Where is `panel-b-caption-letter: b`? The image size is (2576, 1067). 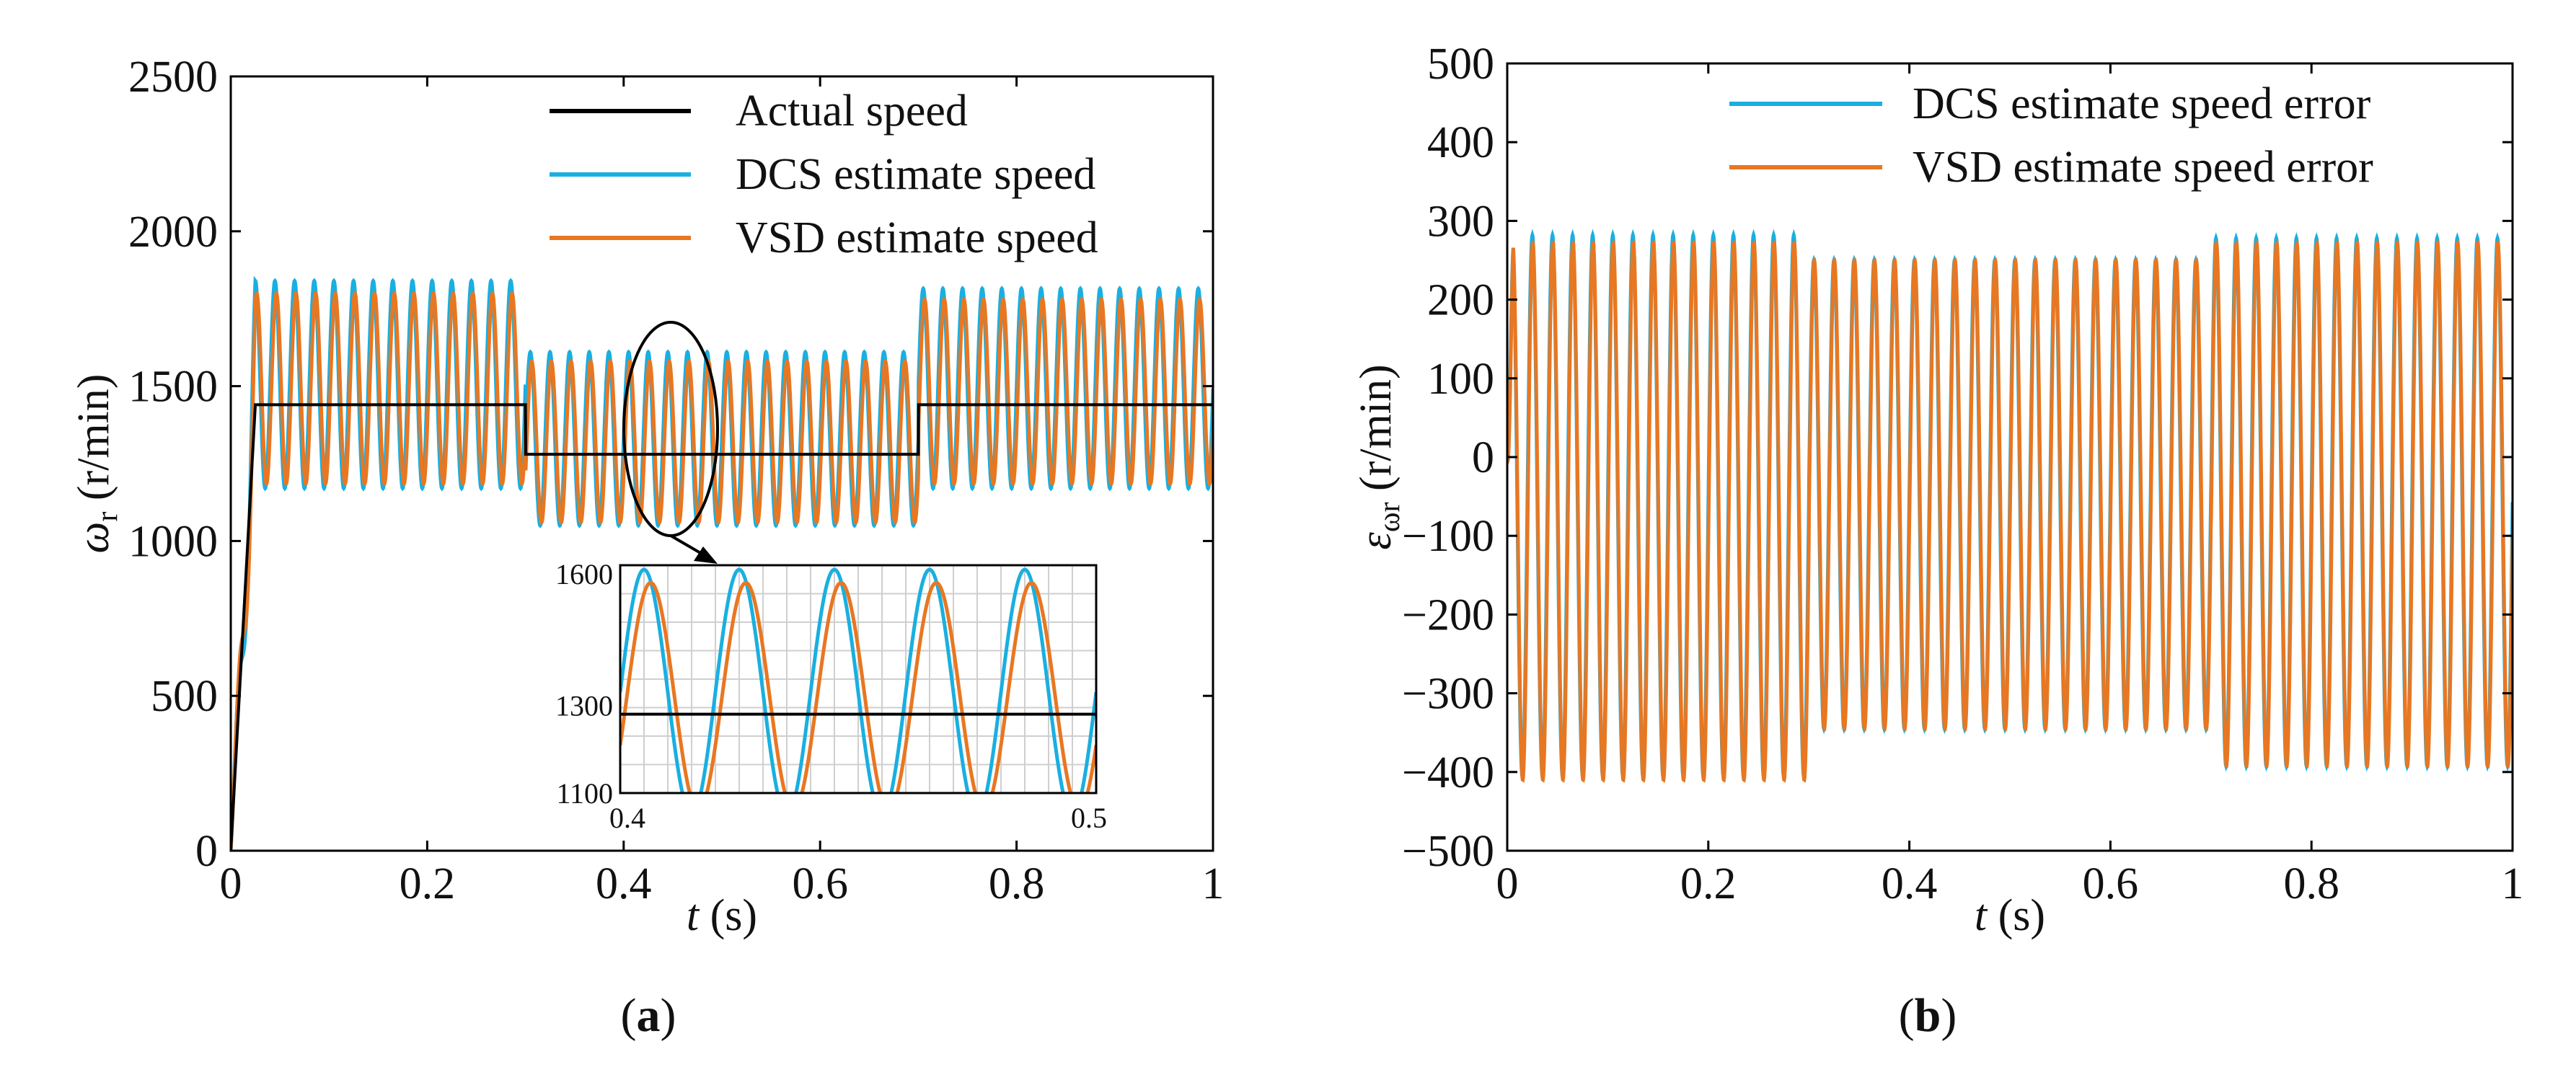 panel-b-caption-letter: b is located at coordinates (1928, 1015).